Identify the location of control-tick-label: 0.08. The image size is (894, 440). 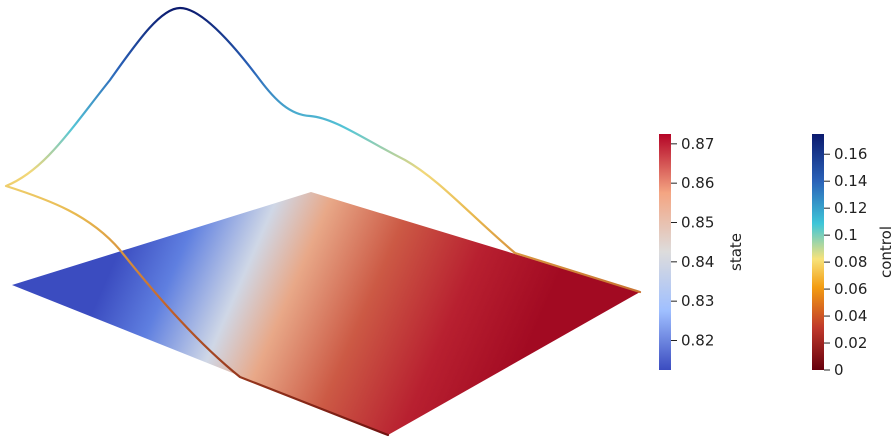
(850, 262).